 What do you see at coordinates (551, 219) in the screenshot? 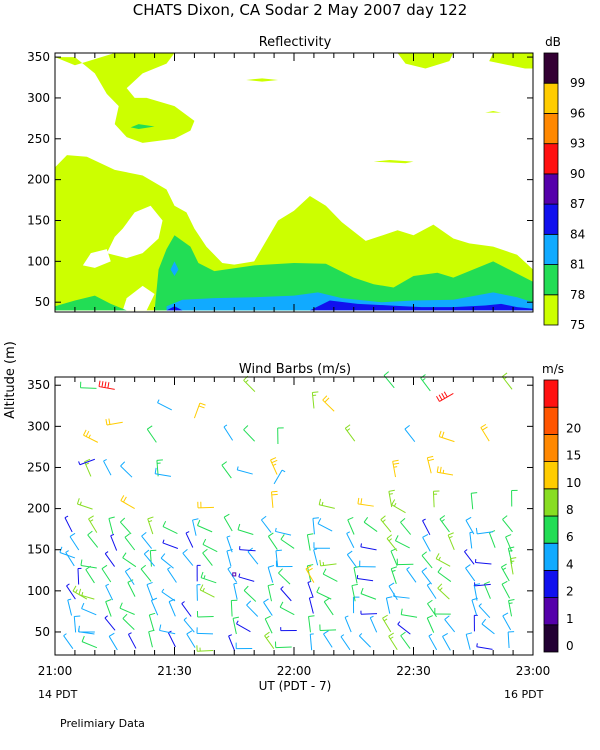
I see `reflectivity-colorbar-swatch` at bounding box center [551, 219].